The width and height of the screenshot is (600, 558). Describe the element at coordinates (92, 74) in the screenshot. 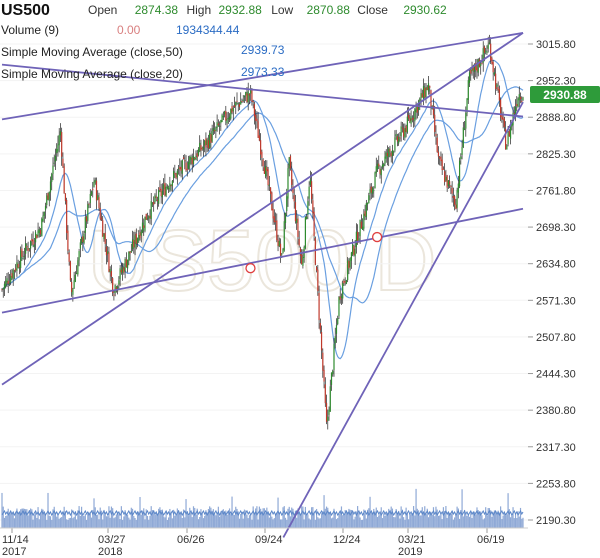

I see `sma20-legend: Simple Moving Average (close,20)` at that location.